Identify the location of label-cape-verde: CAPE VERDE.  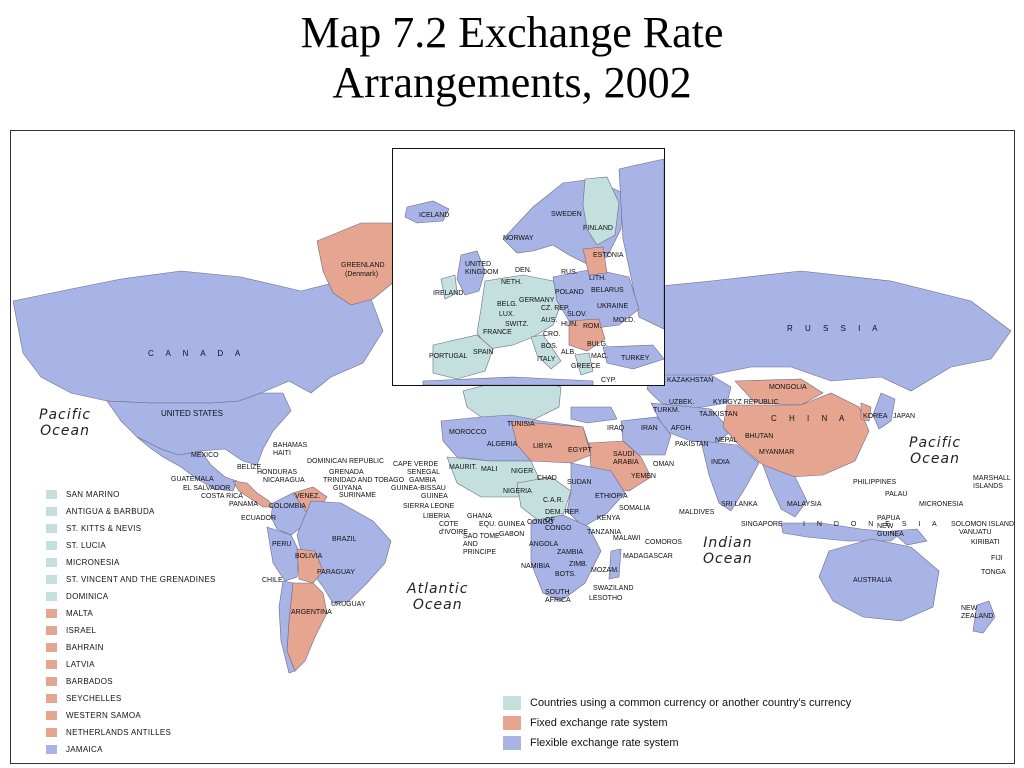
(416, 464).